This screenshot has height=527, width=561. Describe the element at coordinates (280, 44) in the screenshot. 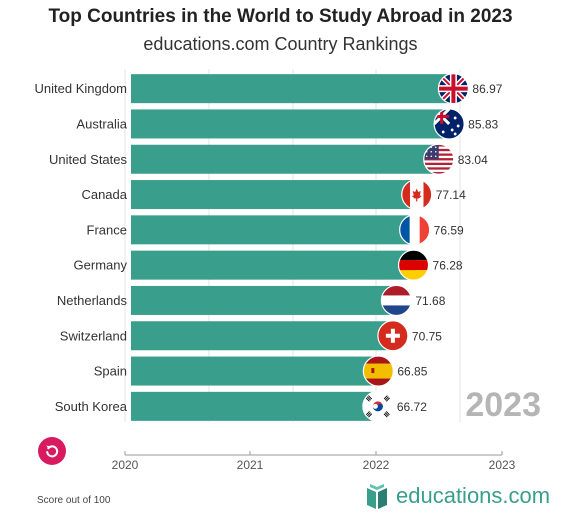

I see `chart-subtitle: educations.com Country Rankings` at that location.